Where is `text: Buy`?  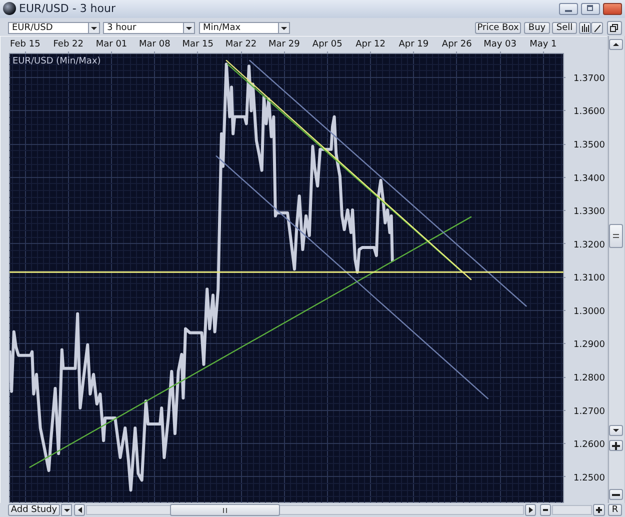
text: Buy is located at coordinates (537, 28).